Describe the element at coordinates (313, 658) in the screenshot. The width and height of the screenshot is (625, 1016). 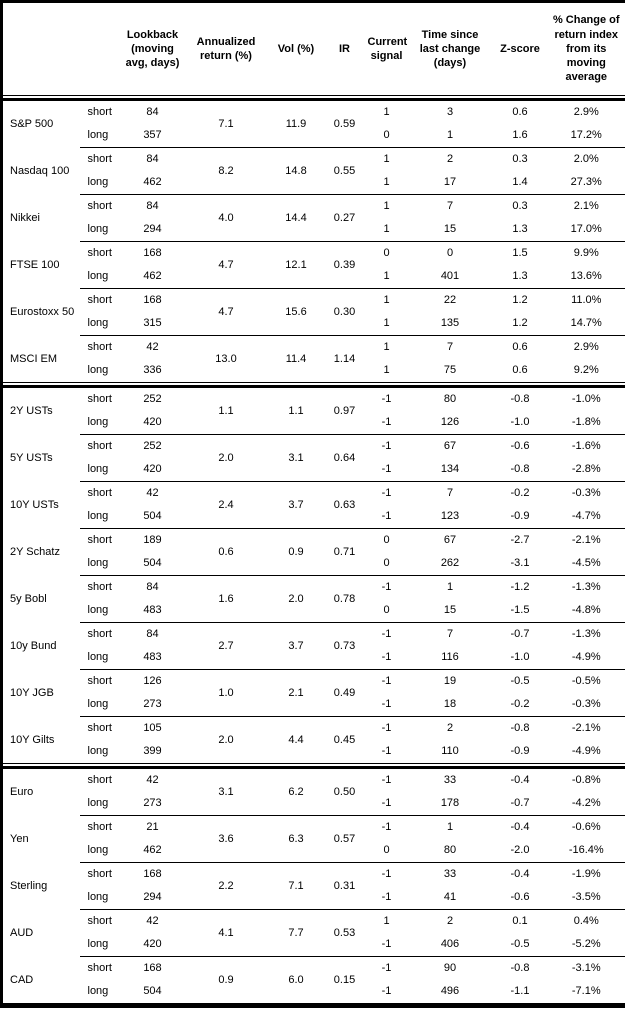
I see `asset-row-long: long 483 -1 116 -1.0 -4.9%` at that location.